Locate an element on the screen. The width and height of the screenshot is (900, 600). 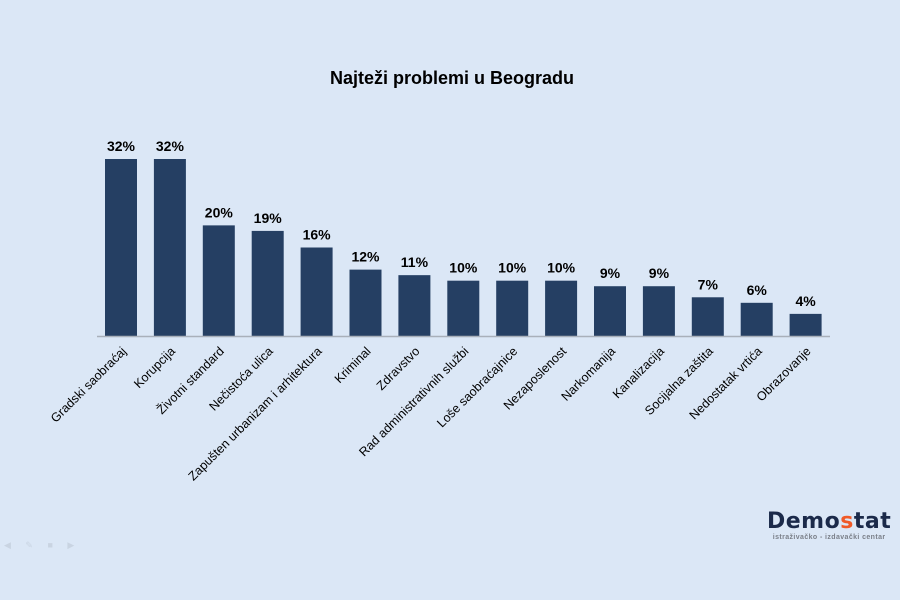
slide-nav-controls: ◀ ✎ ■ ▶ is located at coordinates (42, 545).